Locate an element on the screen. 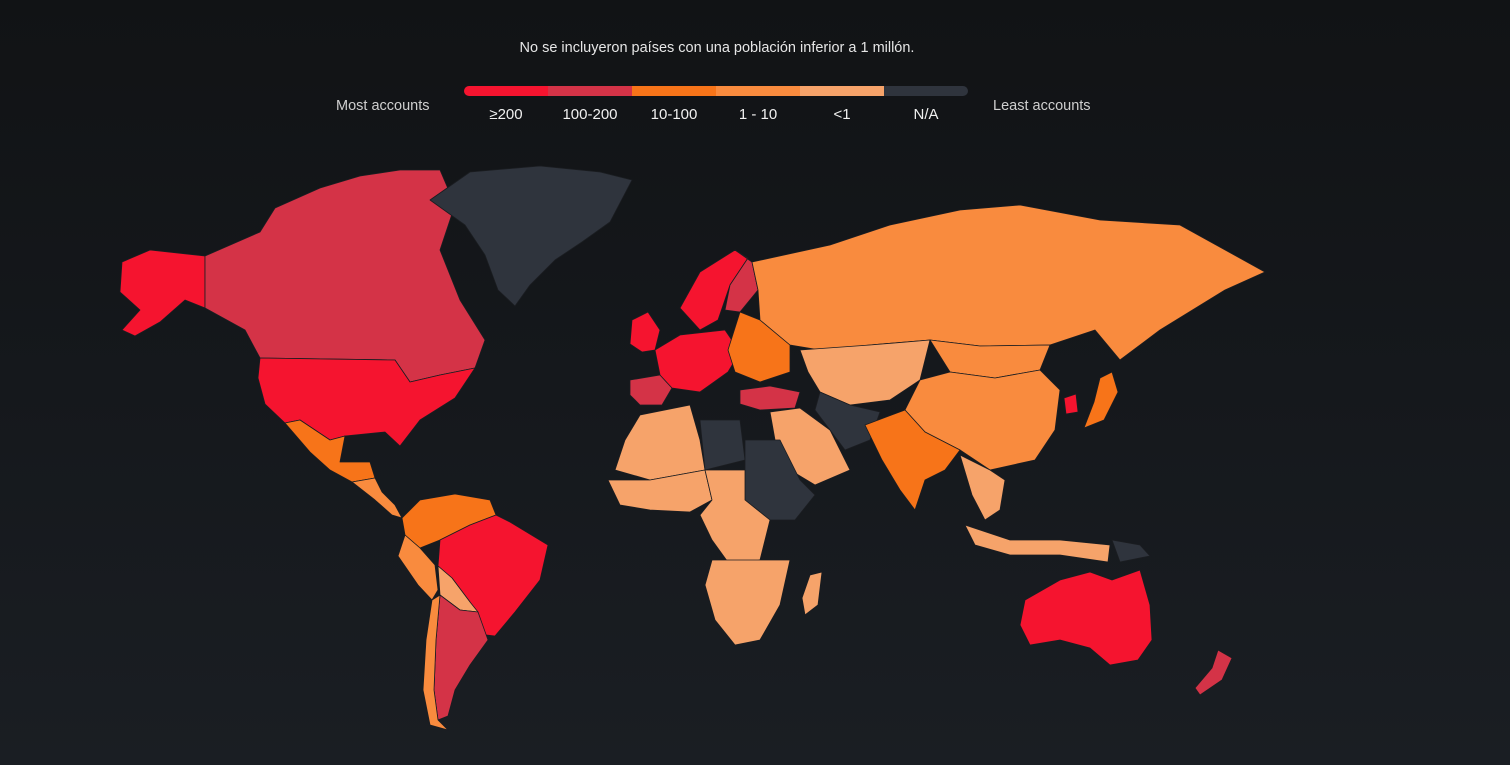  legend-label: 100-200 is located at coordinates (590, 114).